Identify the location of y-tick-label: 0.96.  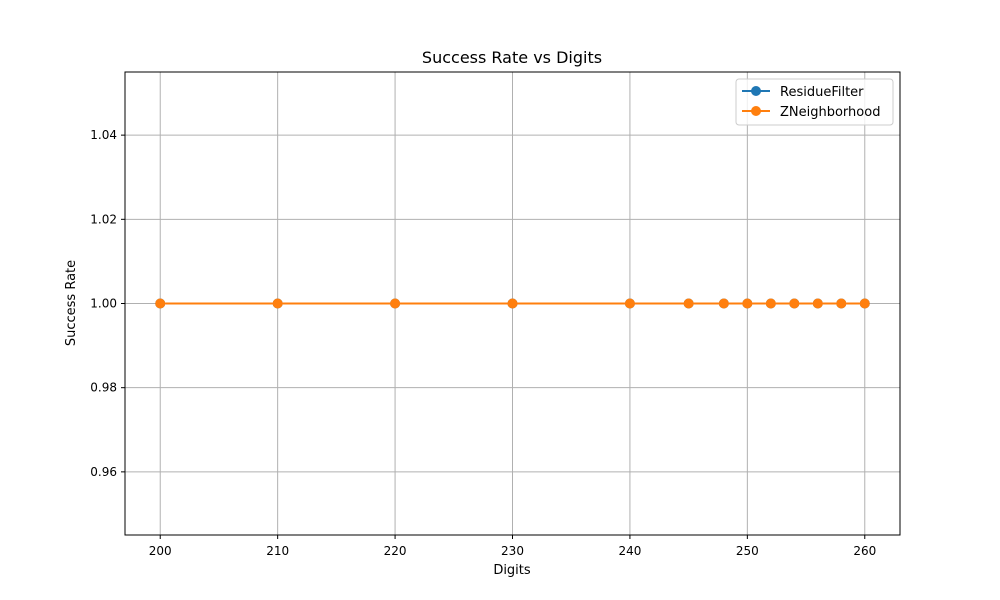
(103, 472).